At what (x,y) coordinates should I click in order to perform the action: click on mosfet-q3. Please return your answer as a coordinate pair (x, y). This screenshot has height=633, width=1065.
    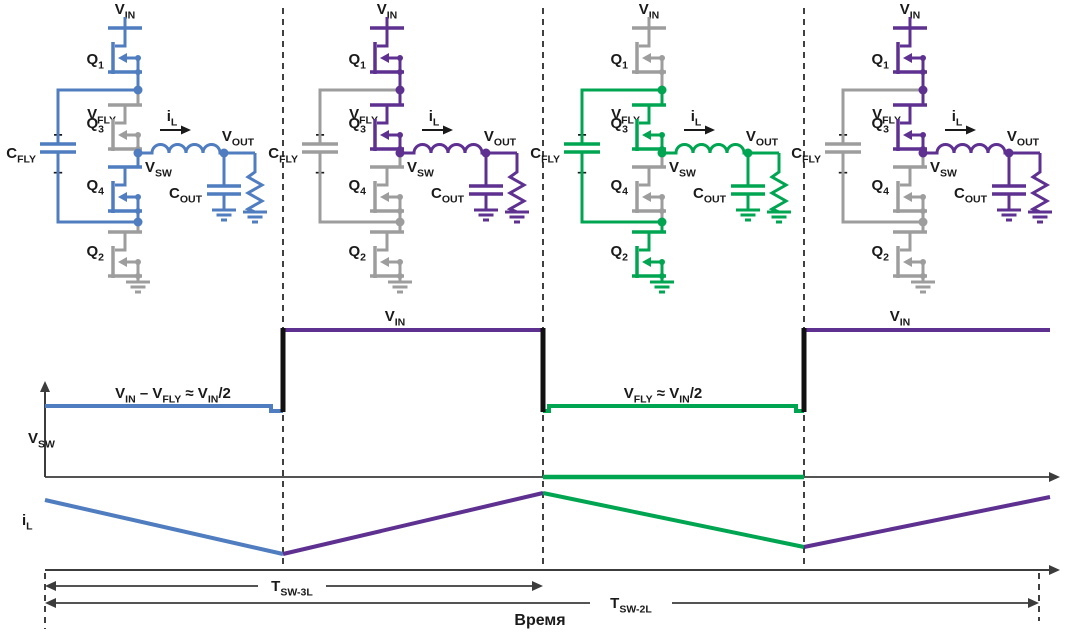
    Looking at the image, I should click on (649, 128).